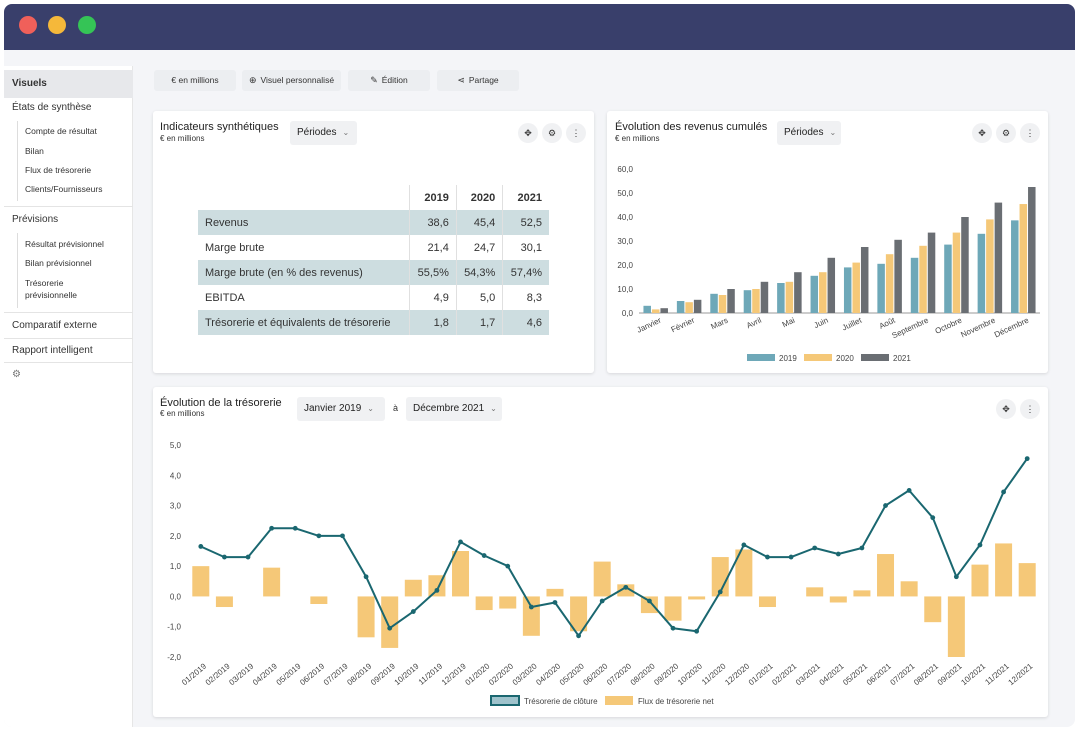 Image resolution: width=1080 pixels, height=731 pixels. What do you see at coordinates (52, 107) in the screenshot?
I see `sidebar-section-etats-de-synthese: États de synthèse` at bounding box center [52, 107].